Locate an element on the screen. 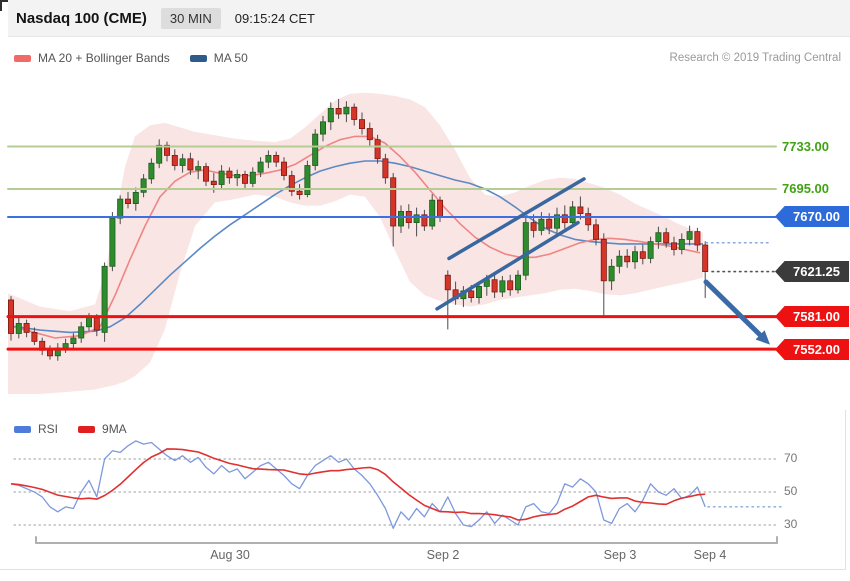  rsi-swatch-icon is located at coordinates (22, 429).